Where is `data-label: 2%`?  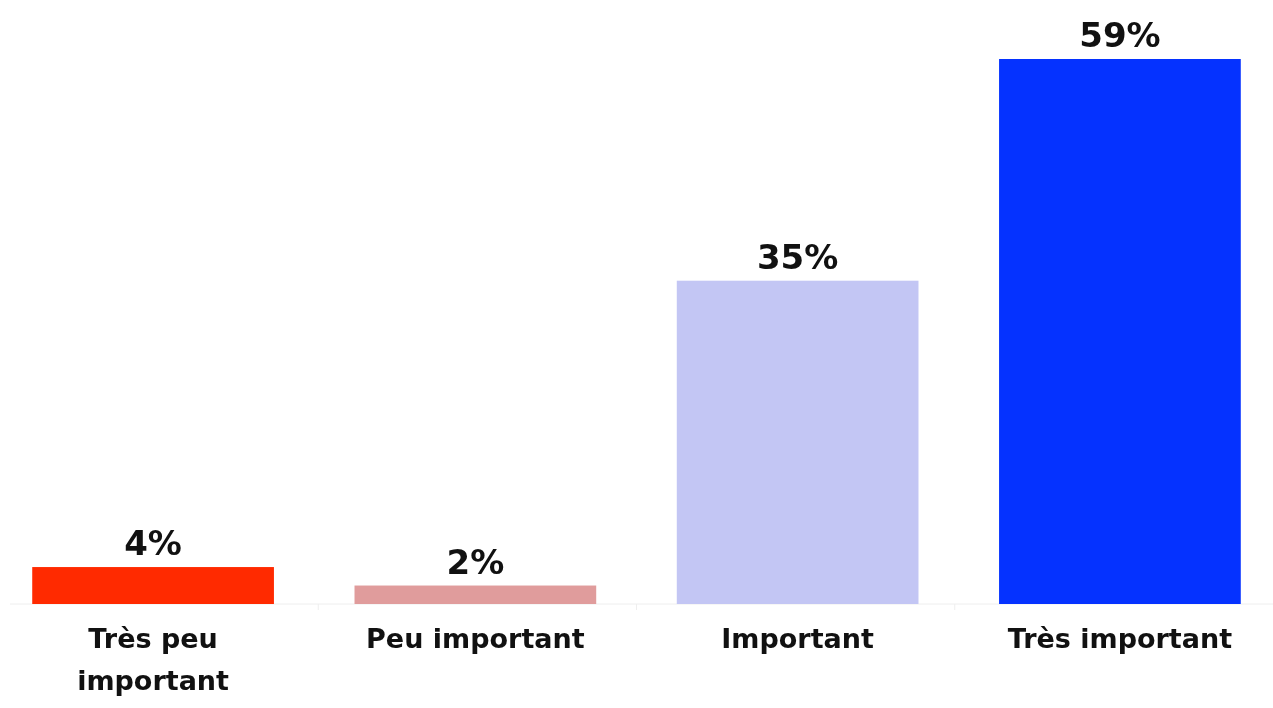
data-label: 2% is located at coordinates (475, 561).